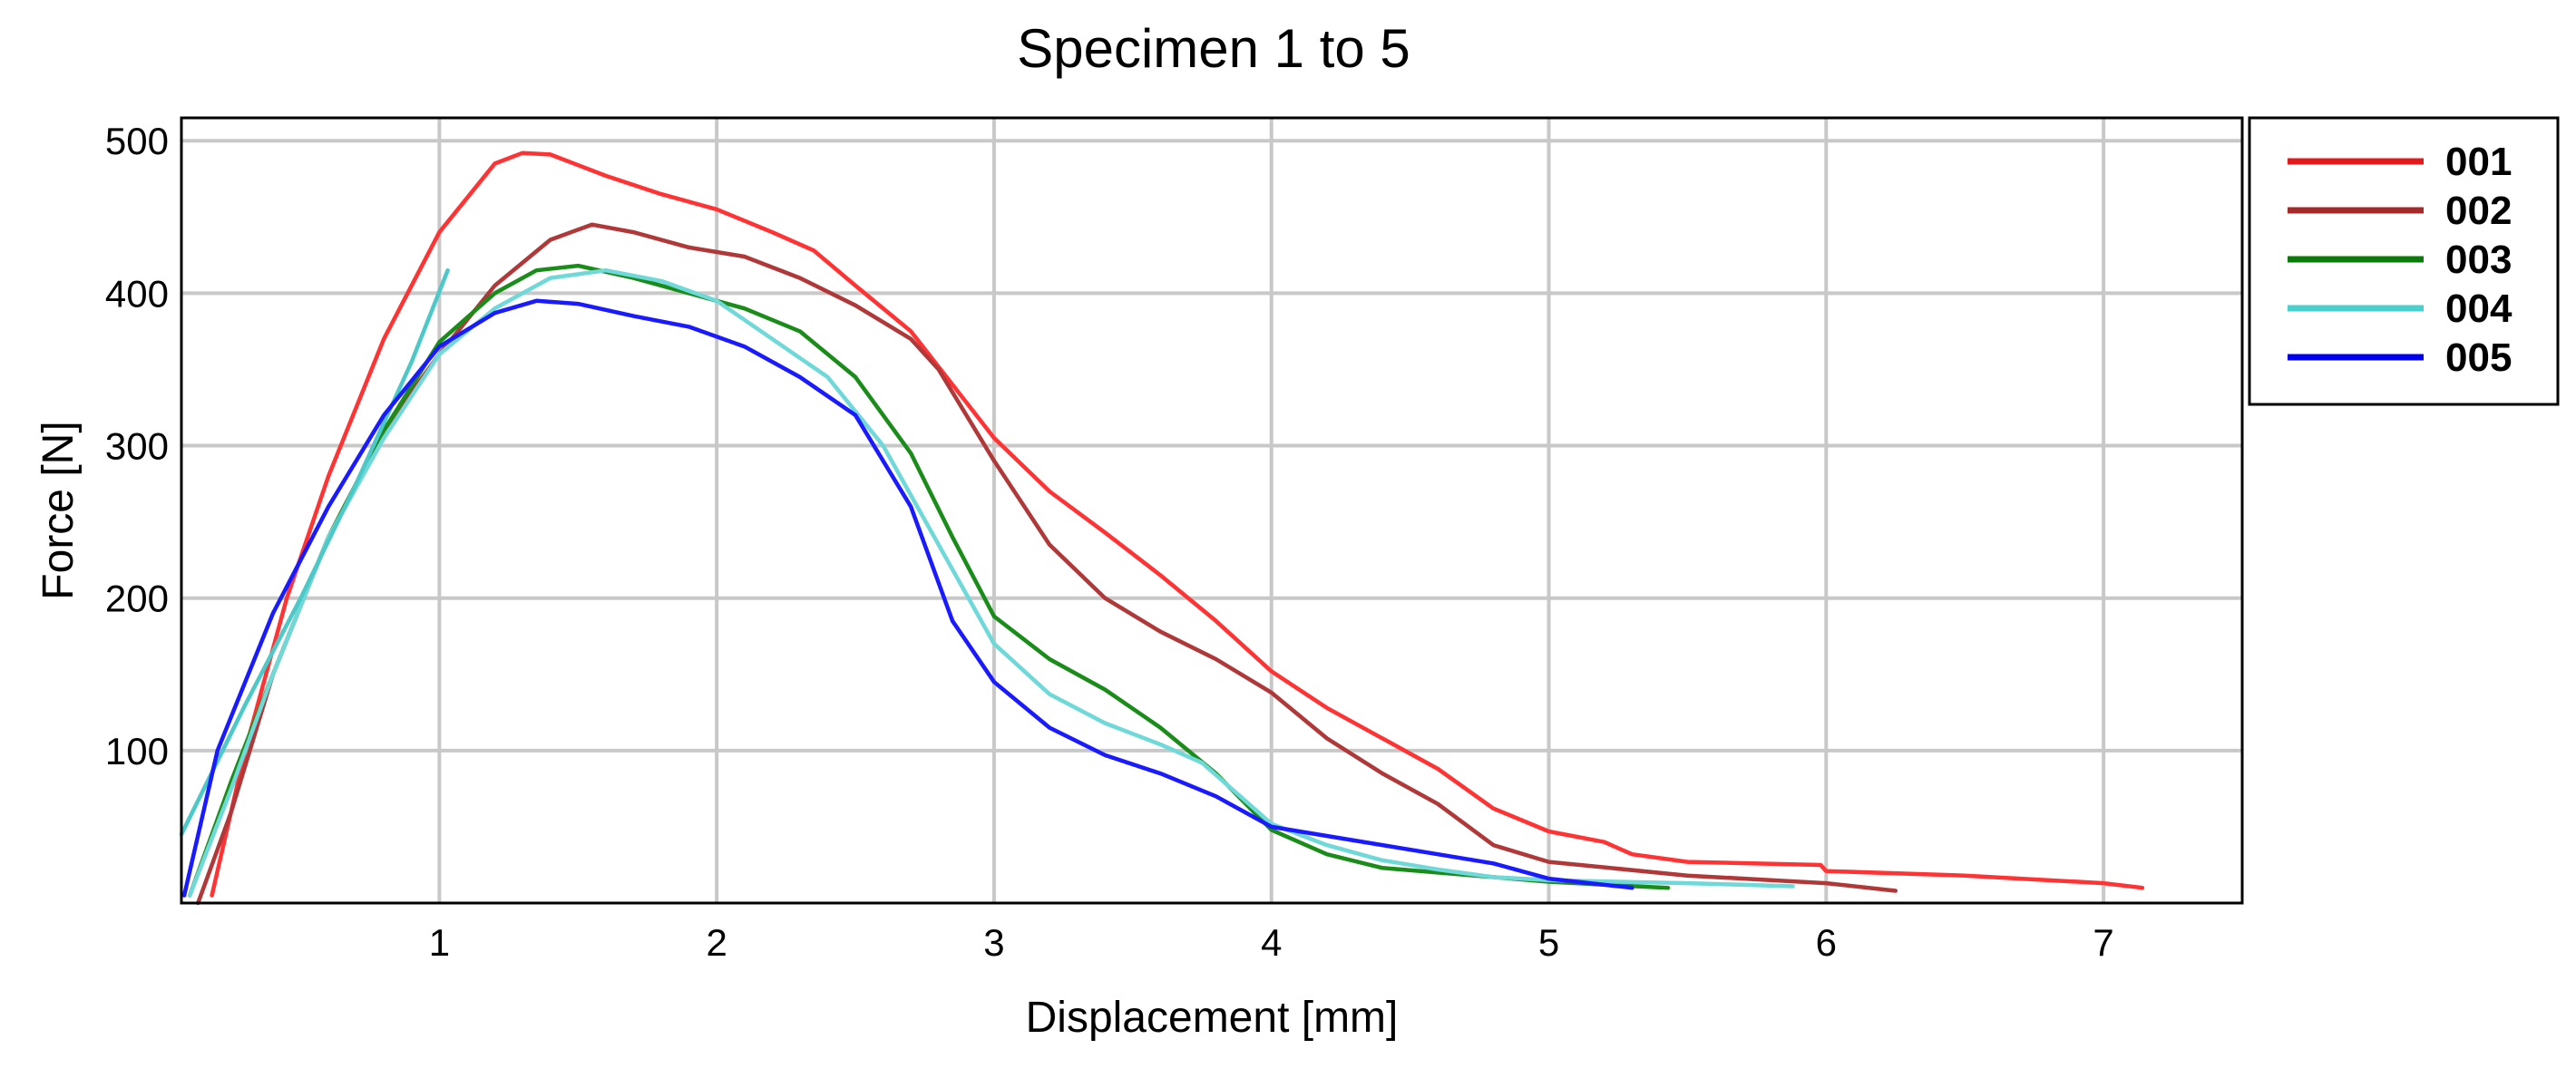 Image resolution: width=2576 pixels, height=1088 pixels. Describe the element at coordinates (2478, 211) in the screenshot. I see `legend-label: 002` at that location.